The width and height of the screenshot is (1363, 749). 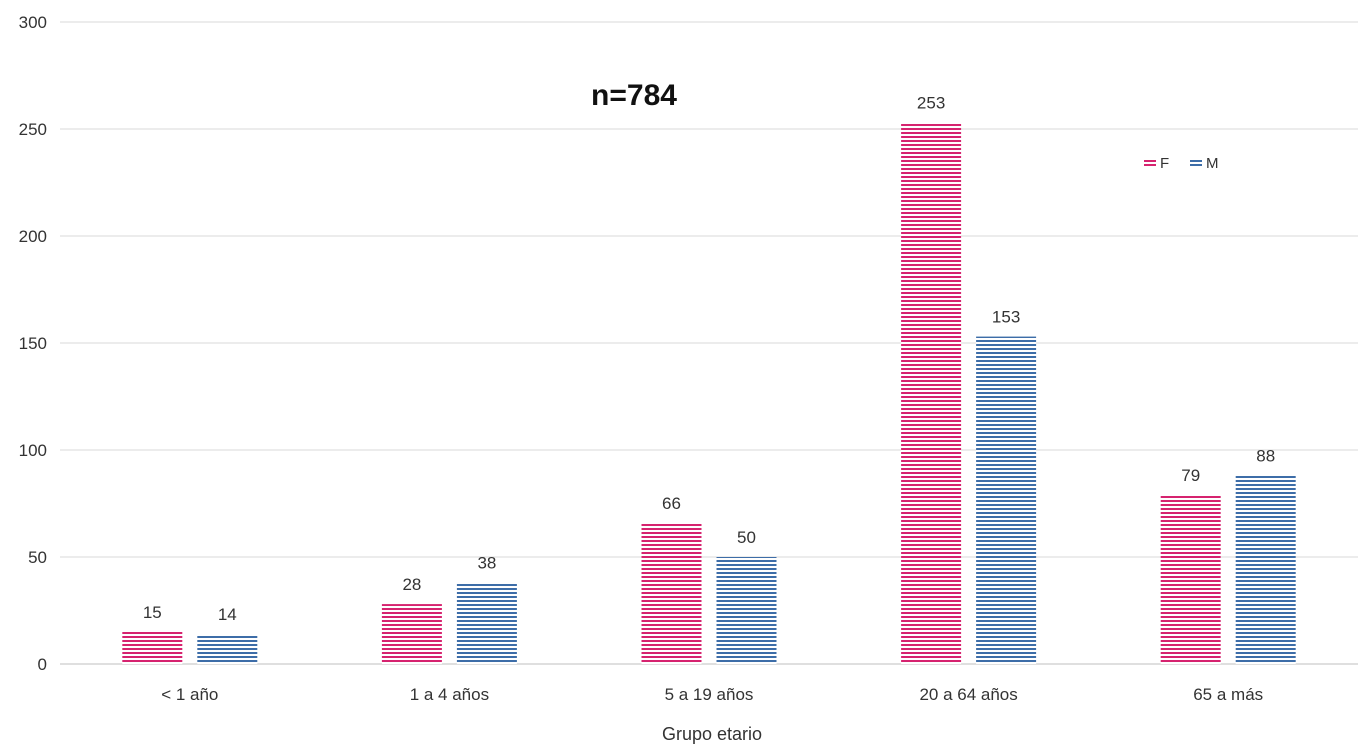 What do you see at coordinates (33, 129) in the screenshot?
I see `y-tick-label: 250` at bounding box center [33, 129].